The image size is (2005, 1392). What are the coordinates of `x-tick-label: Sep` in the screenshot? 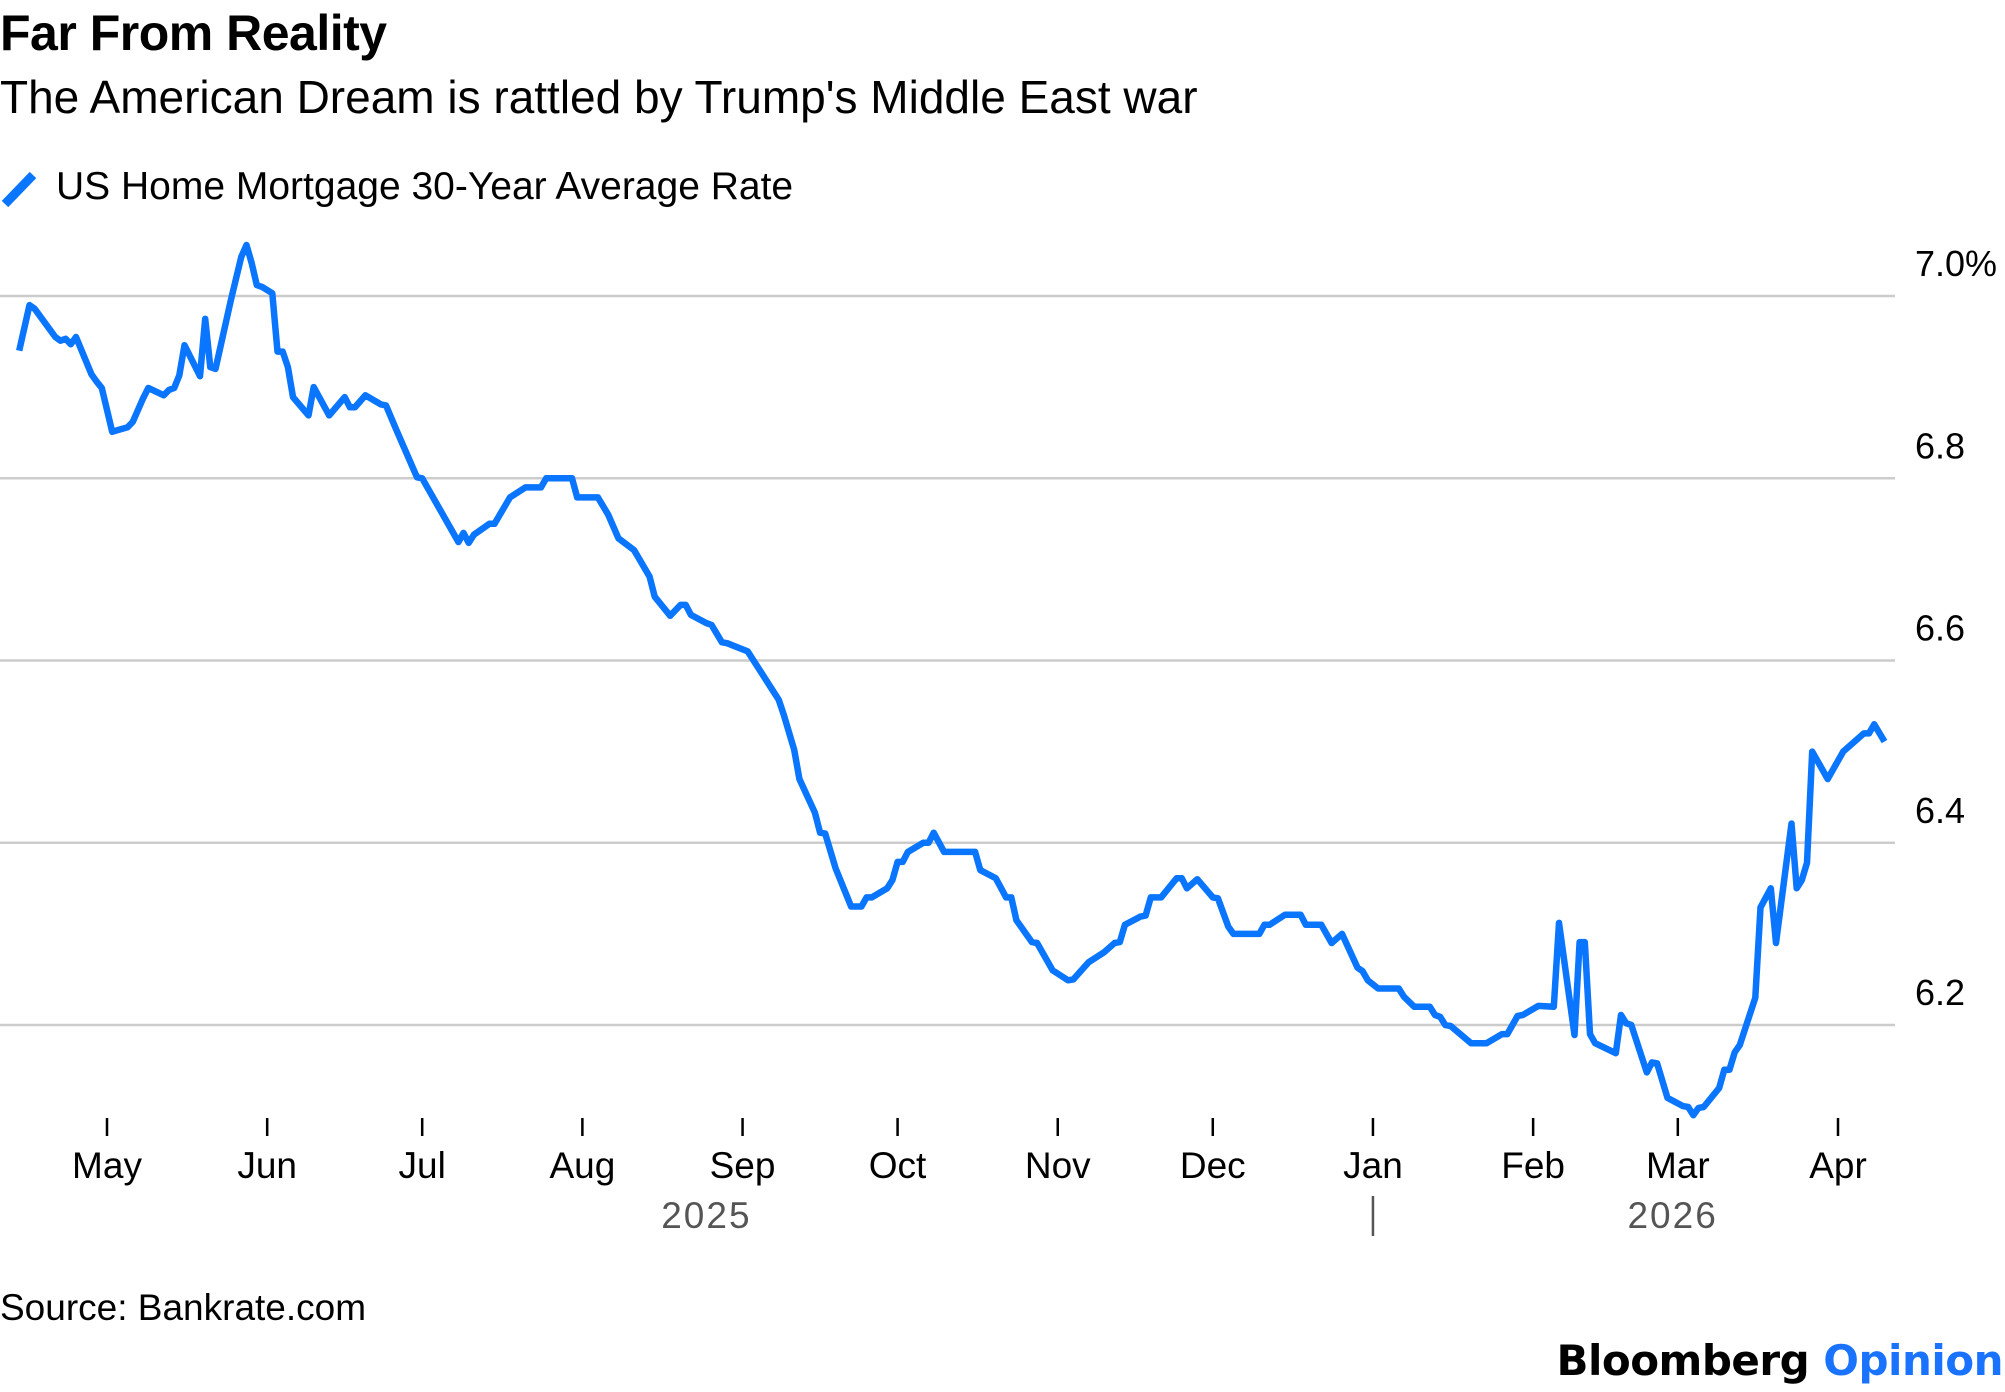 It's located at (743, 1165).